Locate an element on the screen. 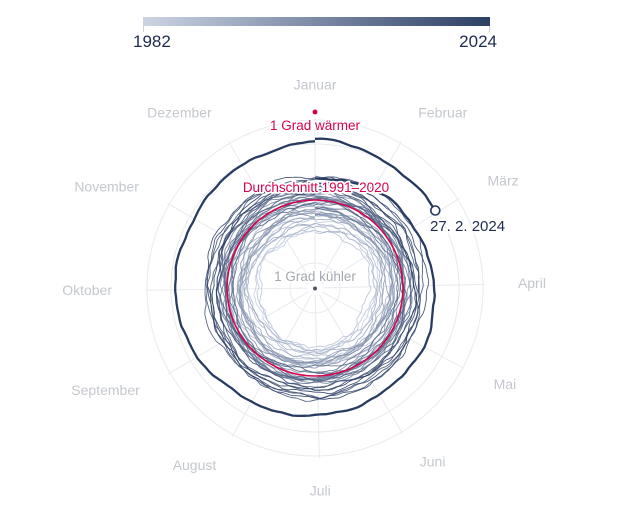 This screenshot has height=508, width=636. year-line-1994 is located at coordinates (311, 284).